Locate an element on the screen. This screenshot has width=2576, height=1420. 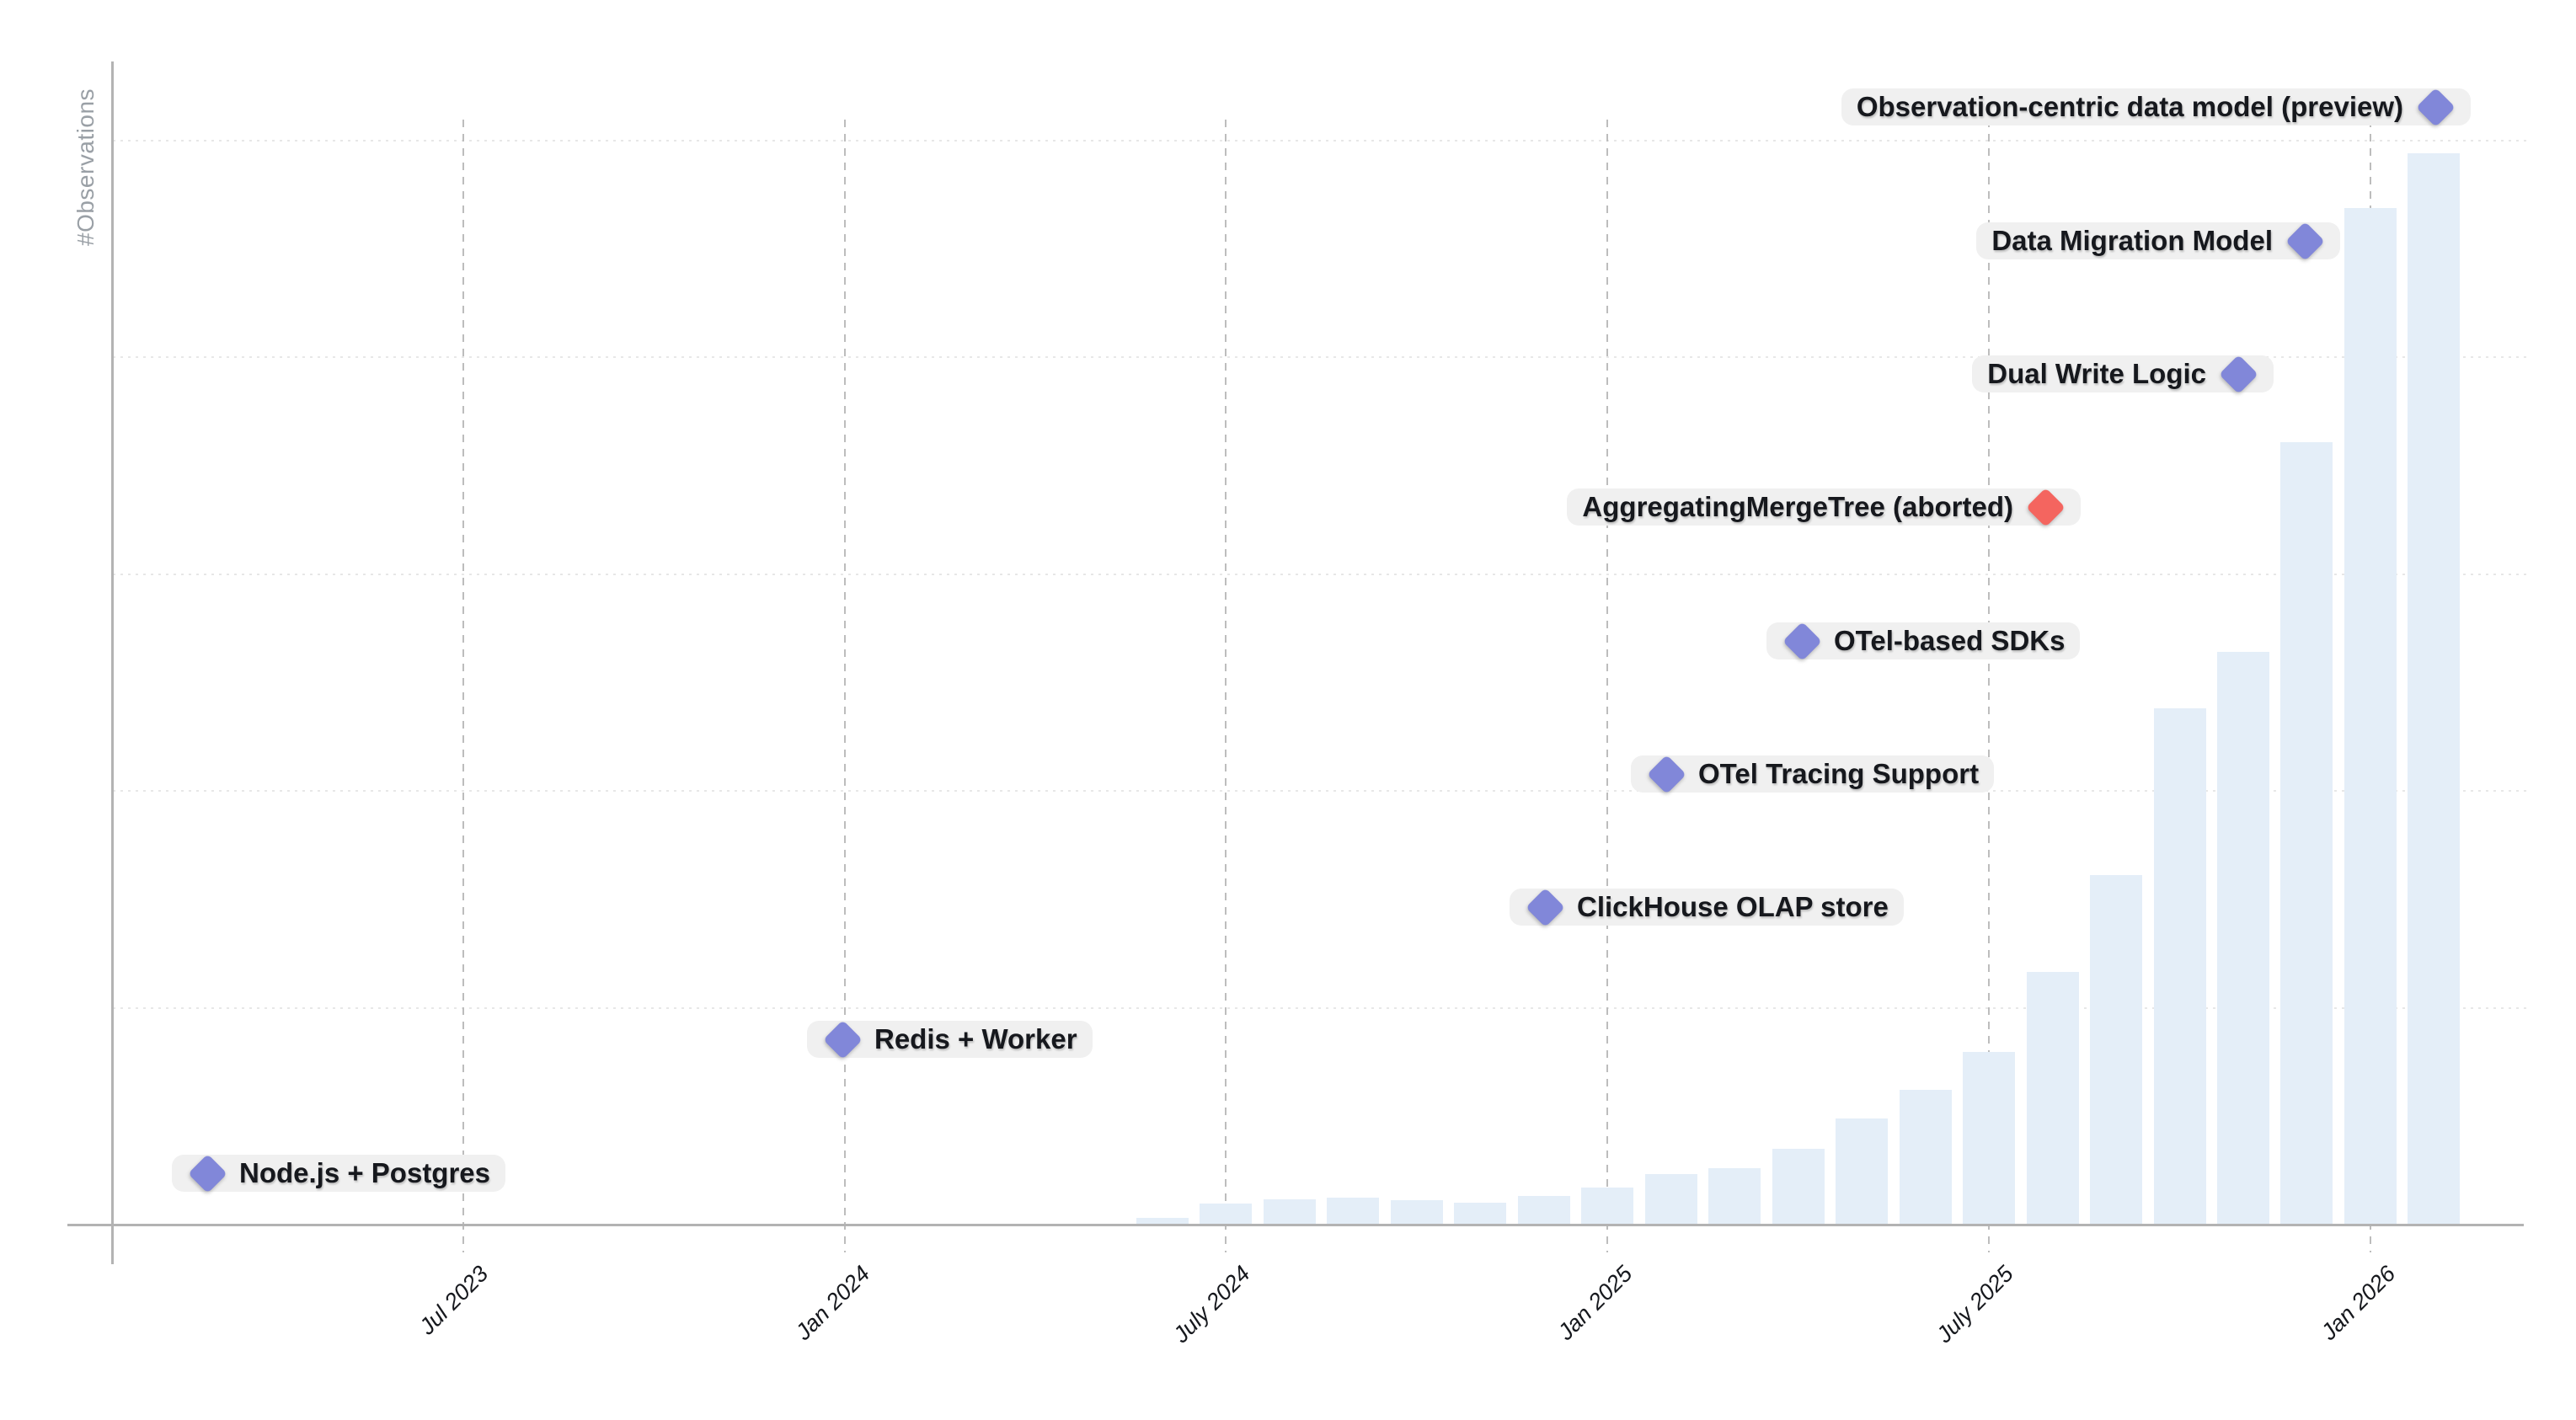
x-tick-label: July 2024 is located at coordinates (1212, 1304).